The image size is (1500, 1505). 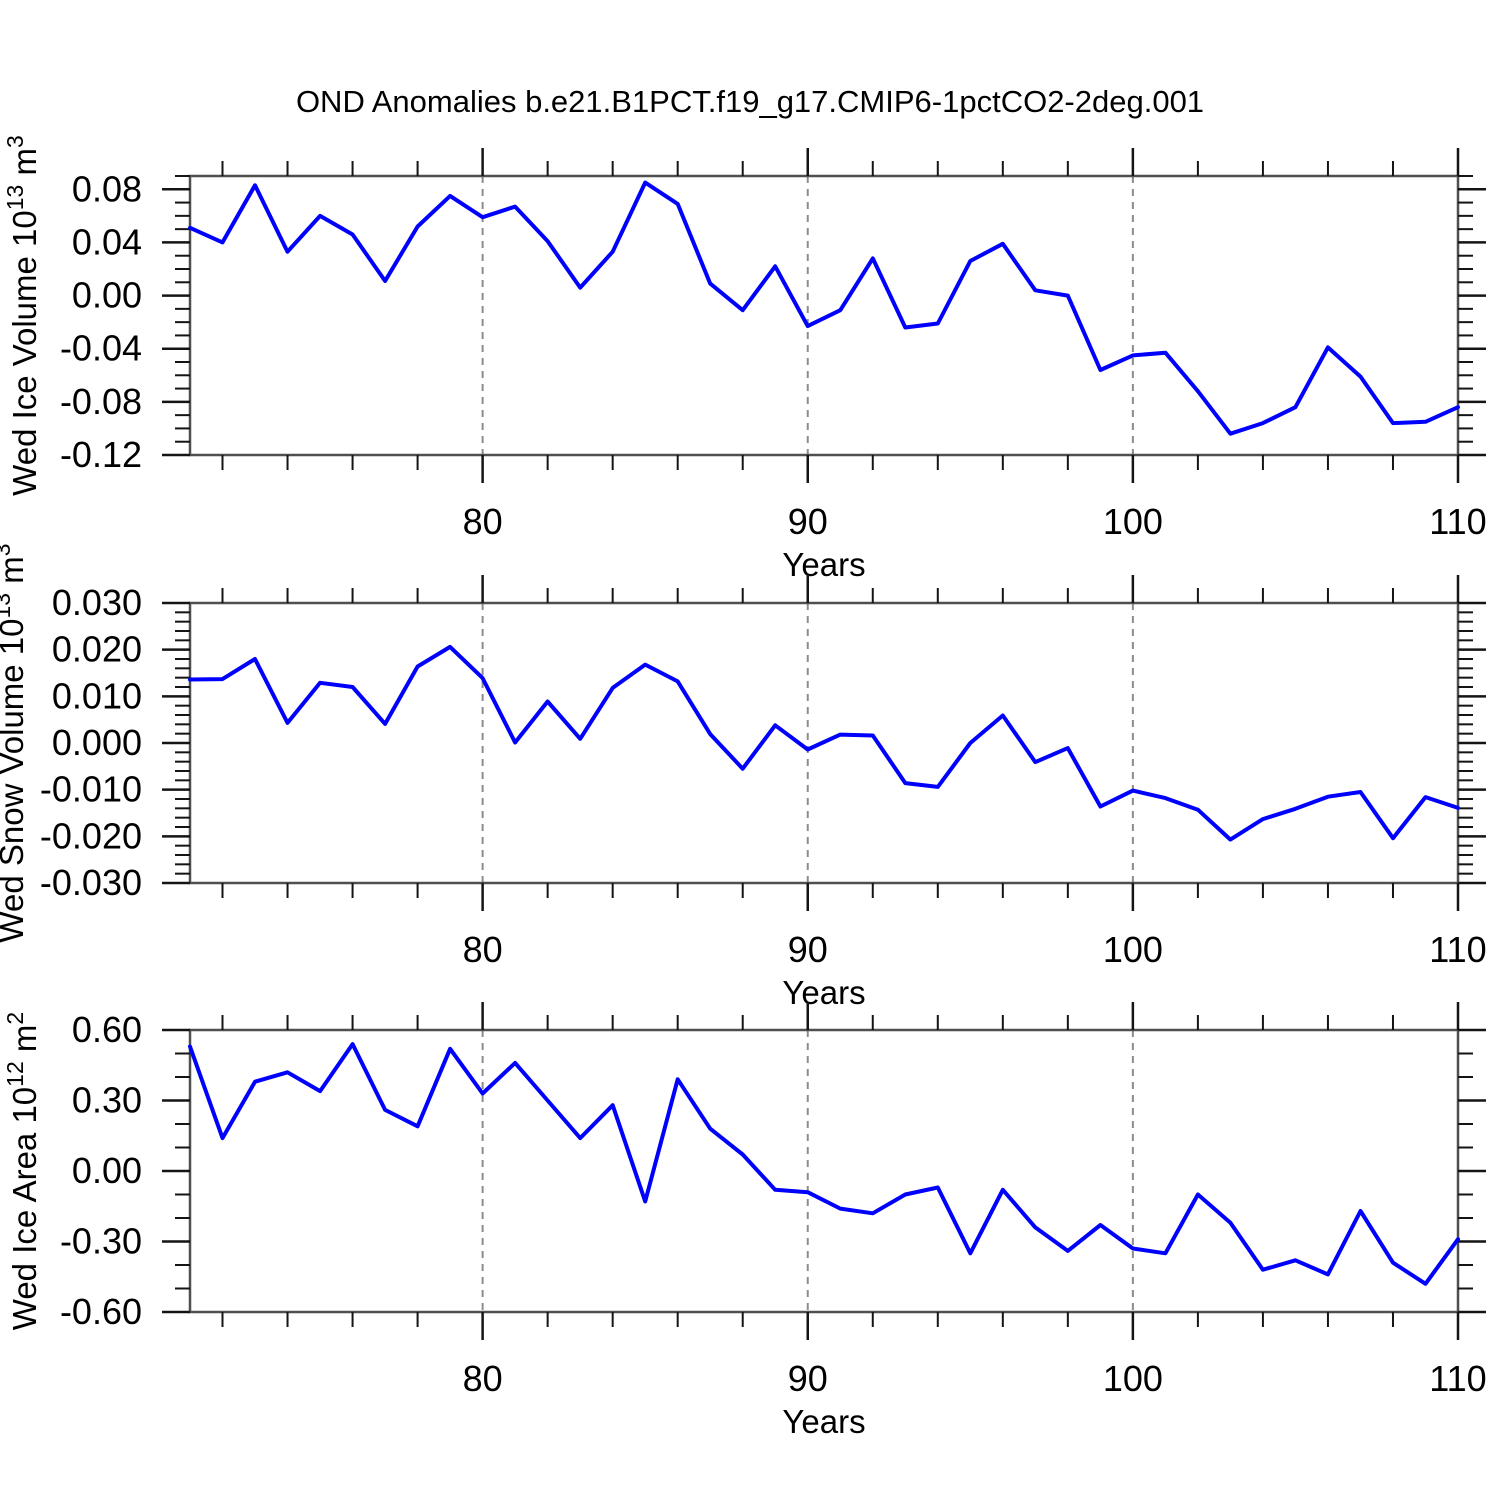 I want to click on data-line-ice-area, so click(x=824, y=1164).